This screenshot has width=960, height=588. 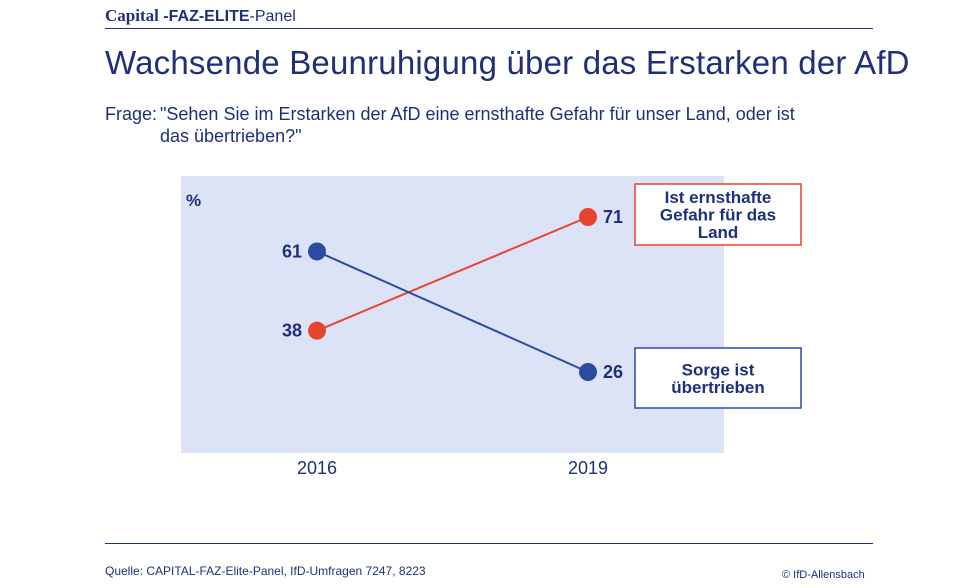 I want to click on brand-header: Capital -FAZ-ELITE-Panel, so click(x=200, y=16).